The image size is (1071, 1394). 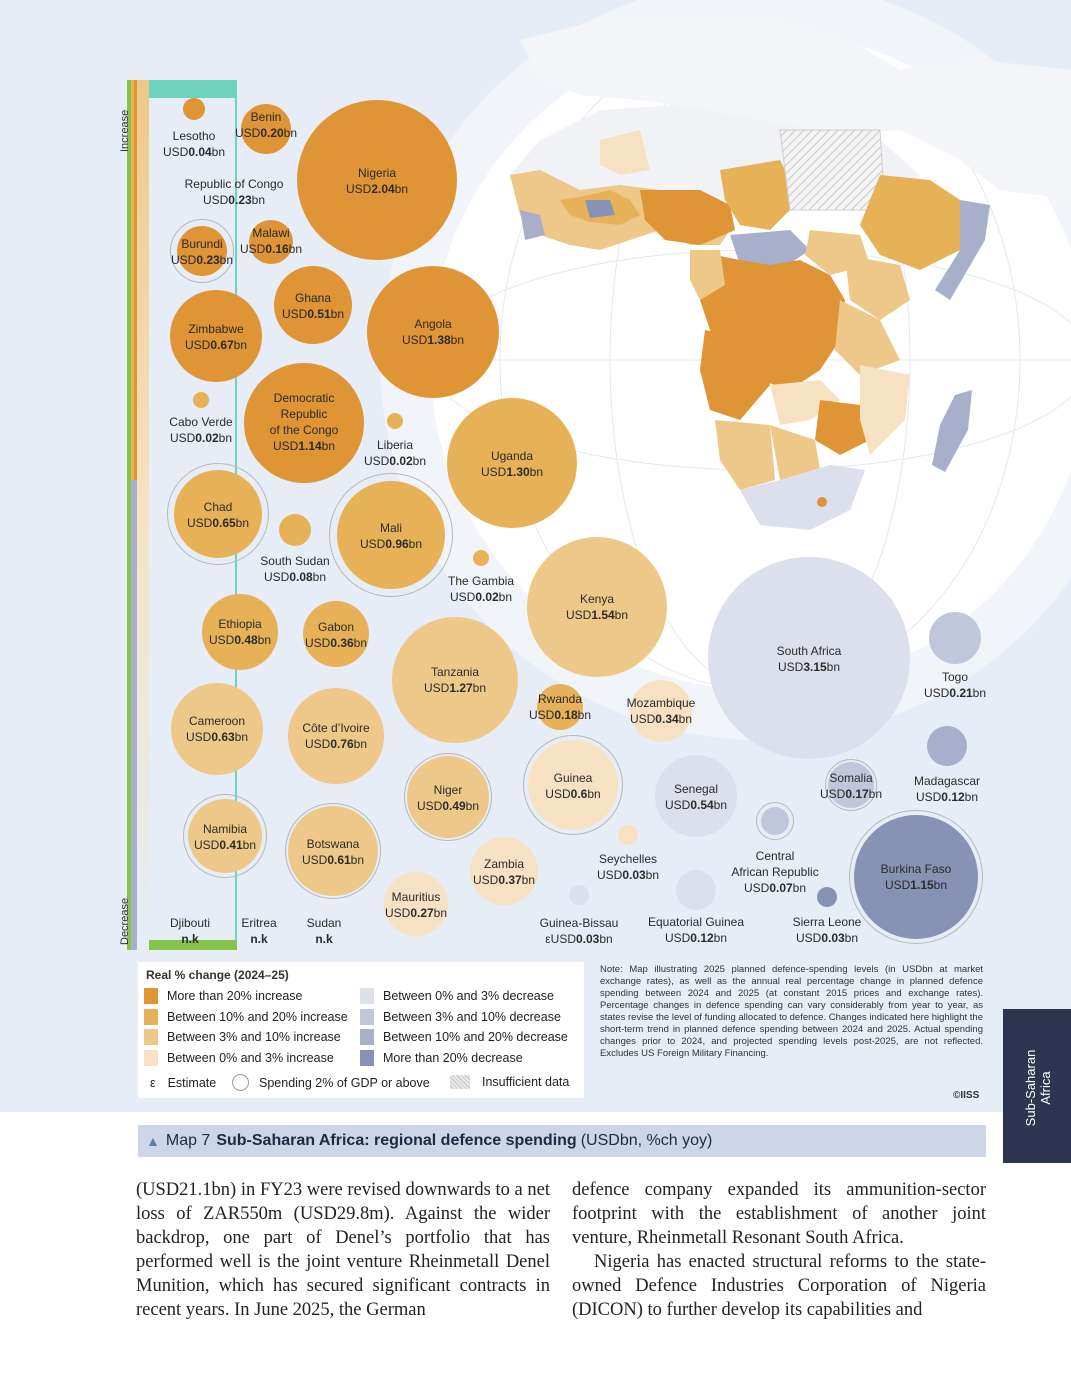 I want to click on country-name: Cameroon, so click(x=217, y=721).